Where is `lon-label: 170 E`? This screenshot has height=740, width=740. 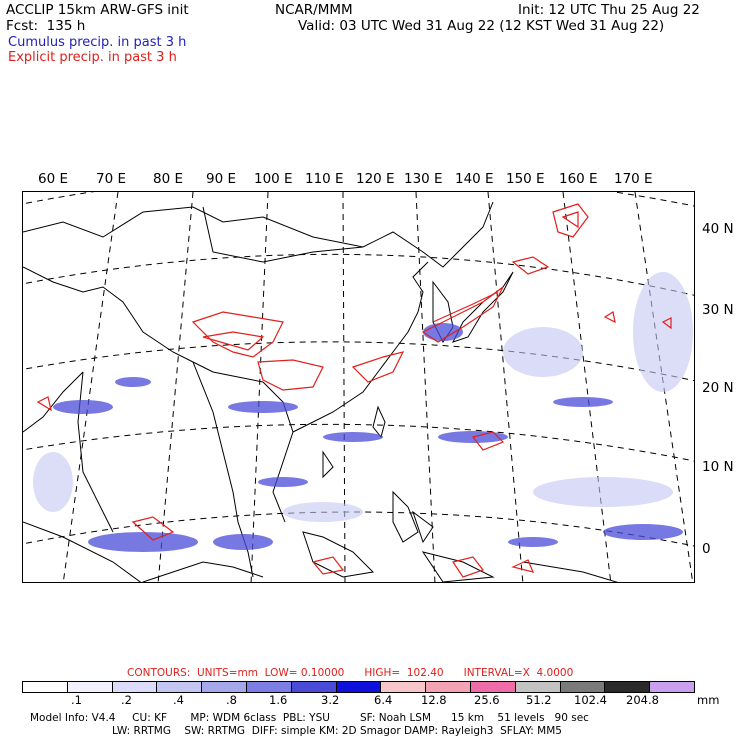 lon-label: 170 E is located at coordinates (633, 179).